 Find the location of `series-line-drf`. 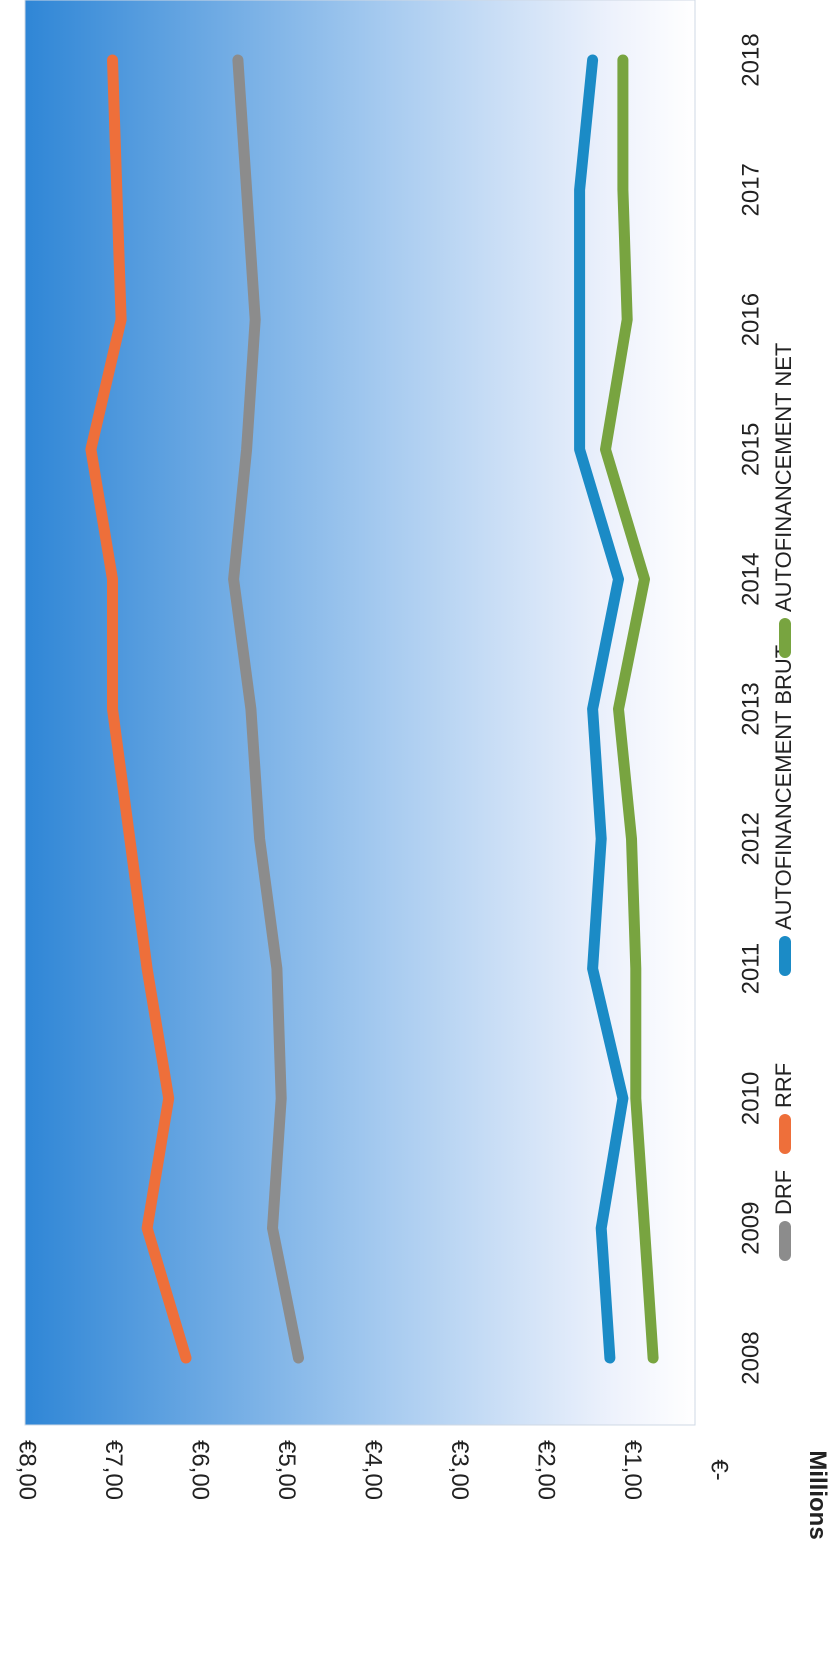

series-line-drf is located at coordinates (266, 709).